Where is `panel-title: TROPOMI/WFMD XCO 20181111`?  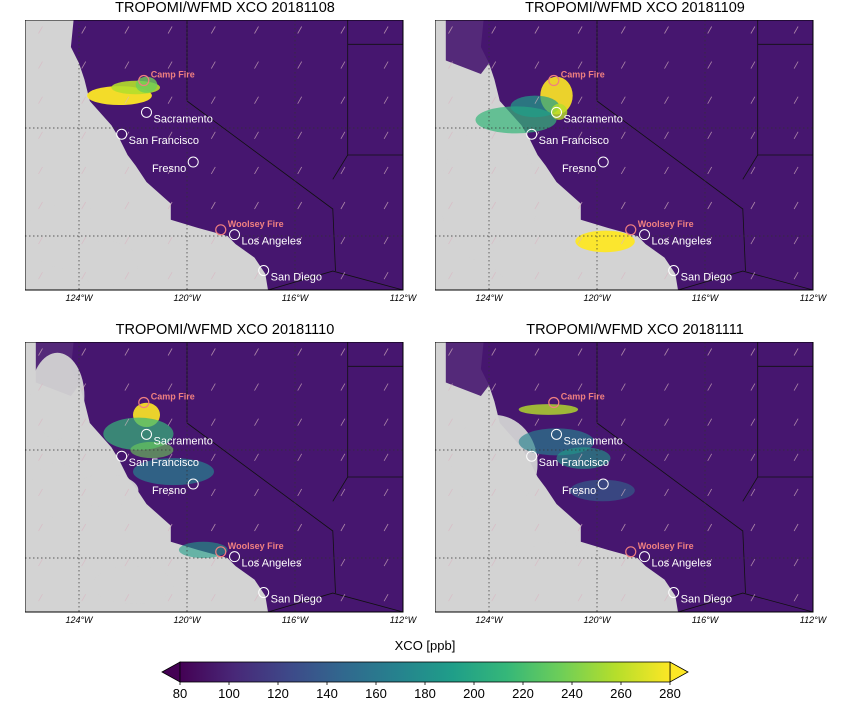 panel-title: TROPOMI/WFMD XCO 20181111 is located at coordinates (635, 330).